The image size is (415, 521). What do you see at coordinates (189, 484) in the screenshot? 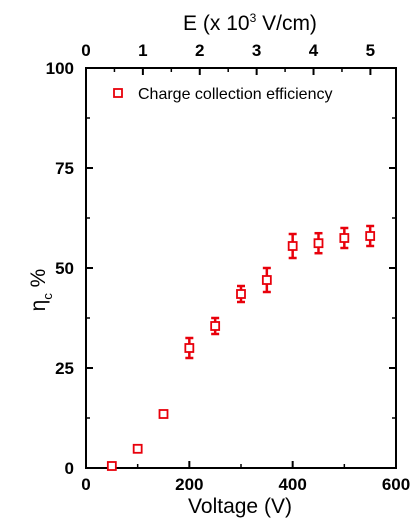
I see `x-tick-label: 200` at bounding box center [189, 484].